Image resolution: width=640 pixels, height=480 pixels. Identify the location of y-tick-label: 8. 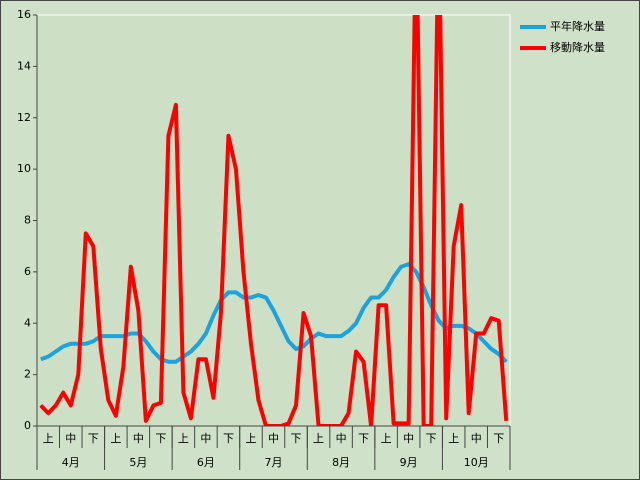
(27, 220).